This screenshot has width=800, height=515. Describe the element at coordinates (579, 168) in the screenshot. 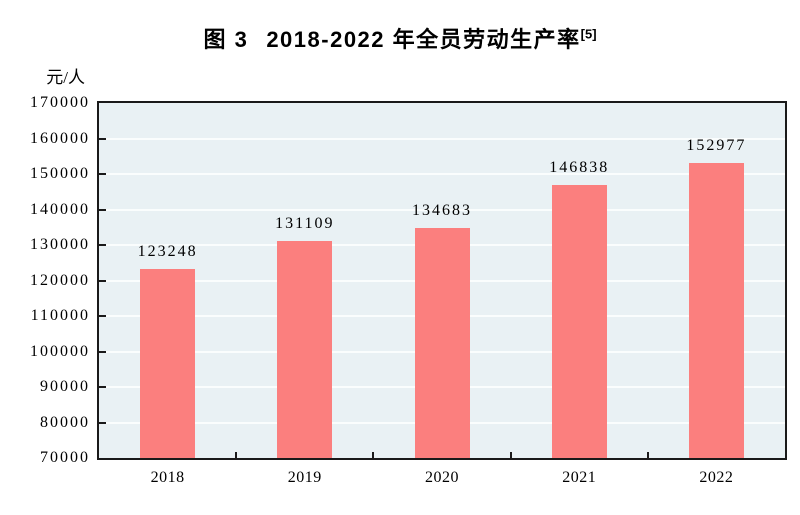

I see `bar-value-label-2021: 146838` at that location.